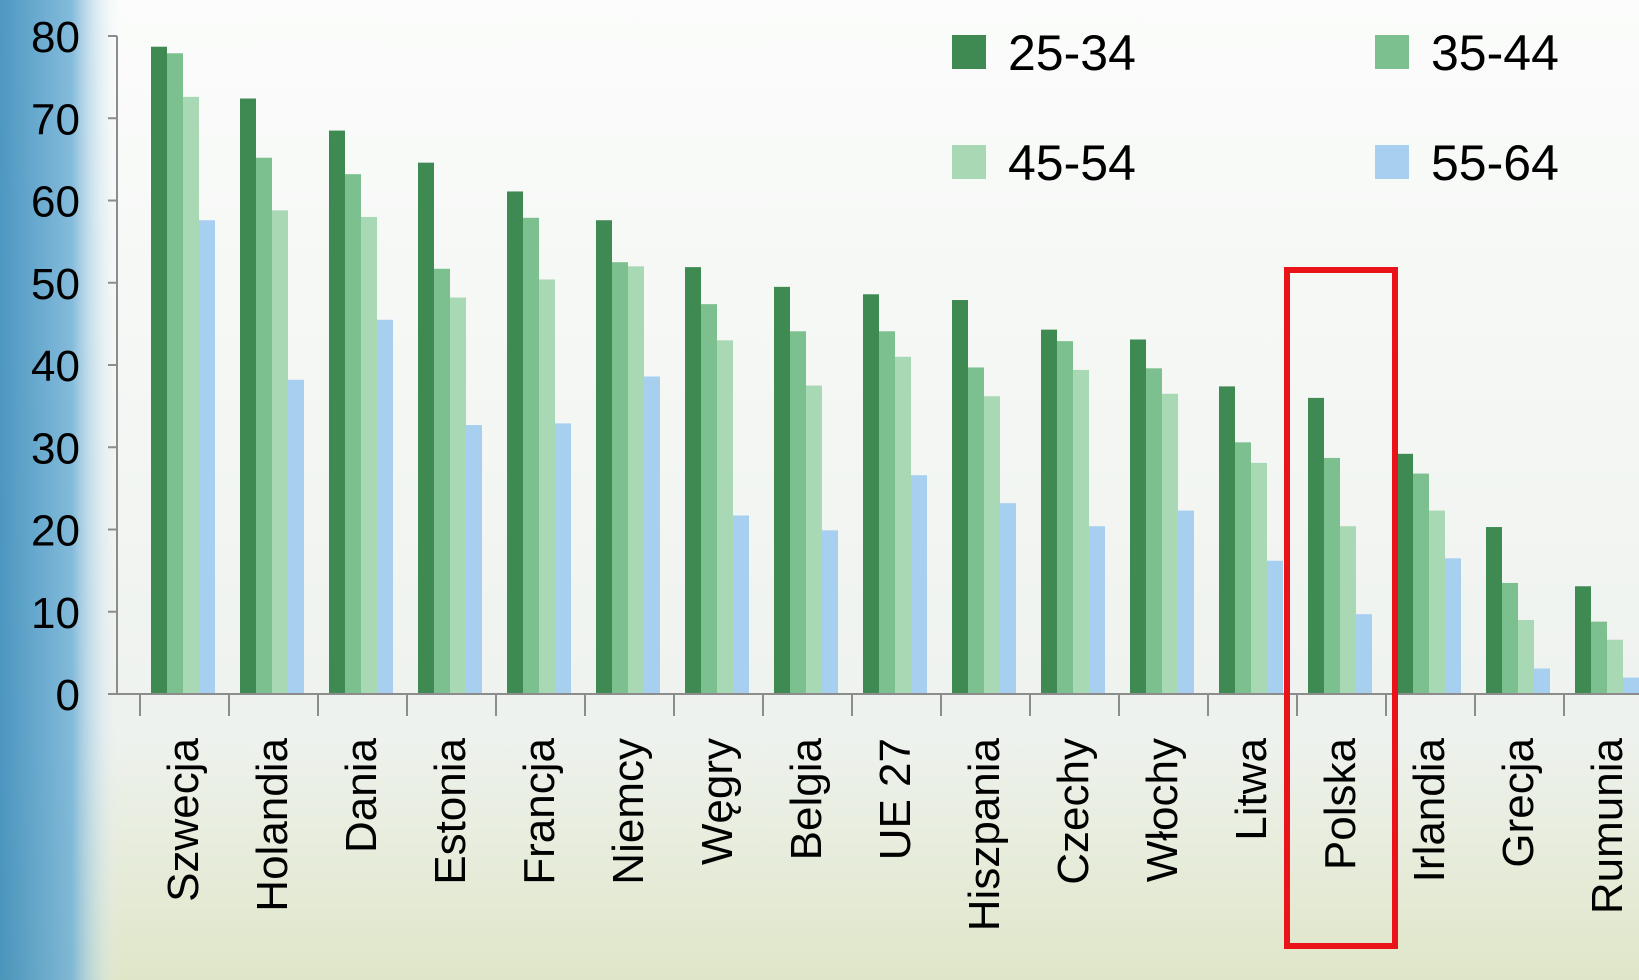 The width and height of the screenshot is (1639, 980). What do you see at coordinates (183, 819) in the screenshot?
I see `x-category-label: Szwecja` at bounding box center [183, 819].